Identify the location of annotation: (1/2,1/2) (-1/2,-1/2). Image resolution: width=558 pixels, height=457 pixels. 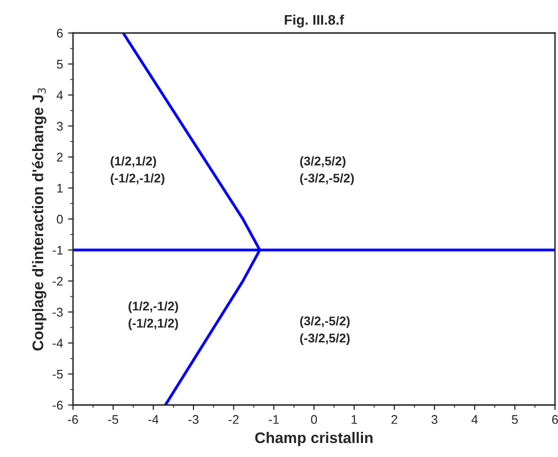
(137, 171).